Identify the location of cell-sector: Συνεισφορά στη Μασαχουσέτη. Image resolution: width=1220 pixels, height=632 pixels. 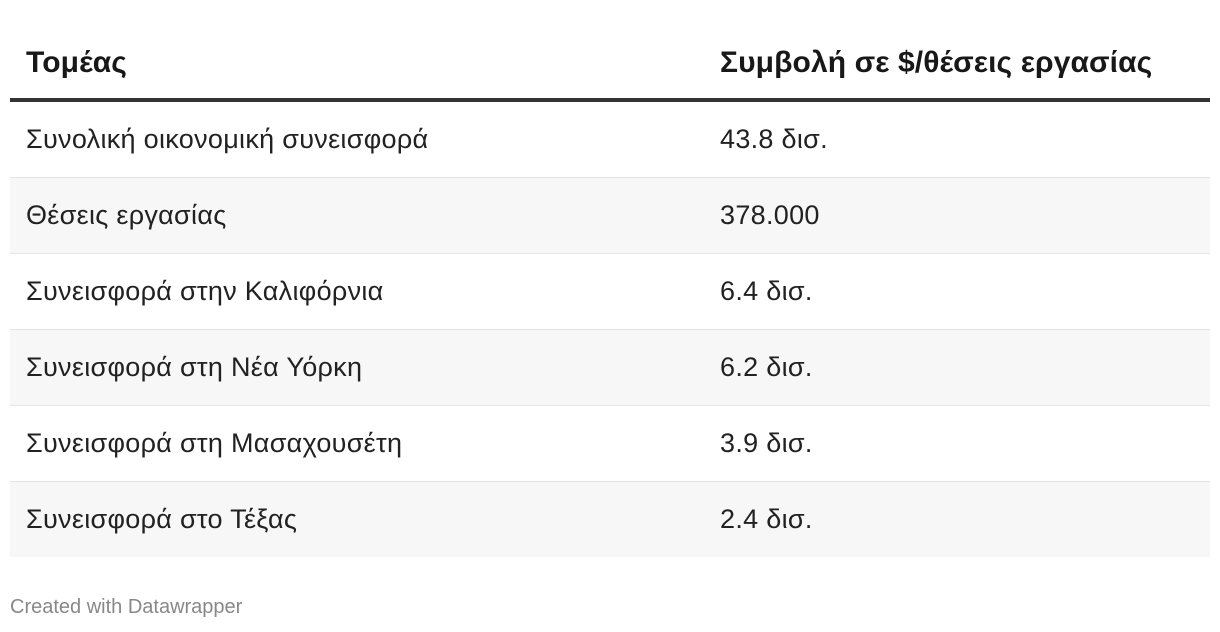
(357, 443).